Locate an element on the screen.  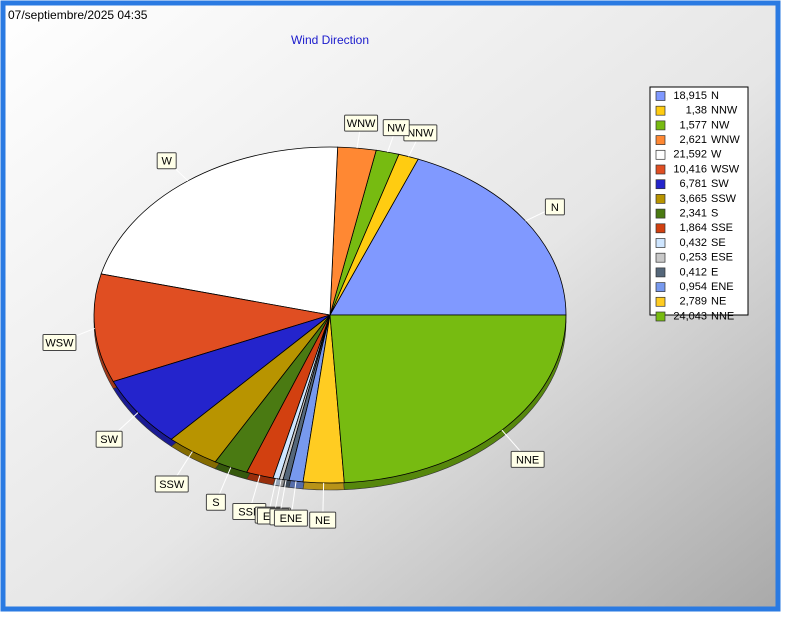
legend-value: 1,864 is located at coordinates (693, 228).